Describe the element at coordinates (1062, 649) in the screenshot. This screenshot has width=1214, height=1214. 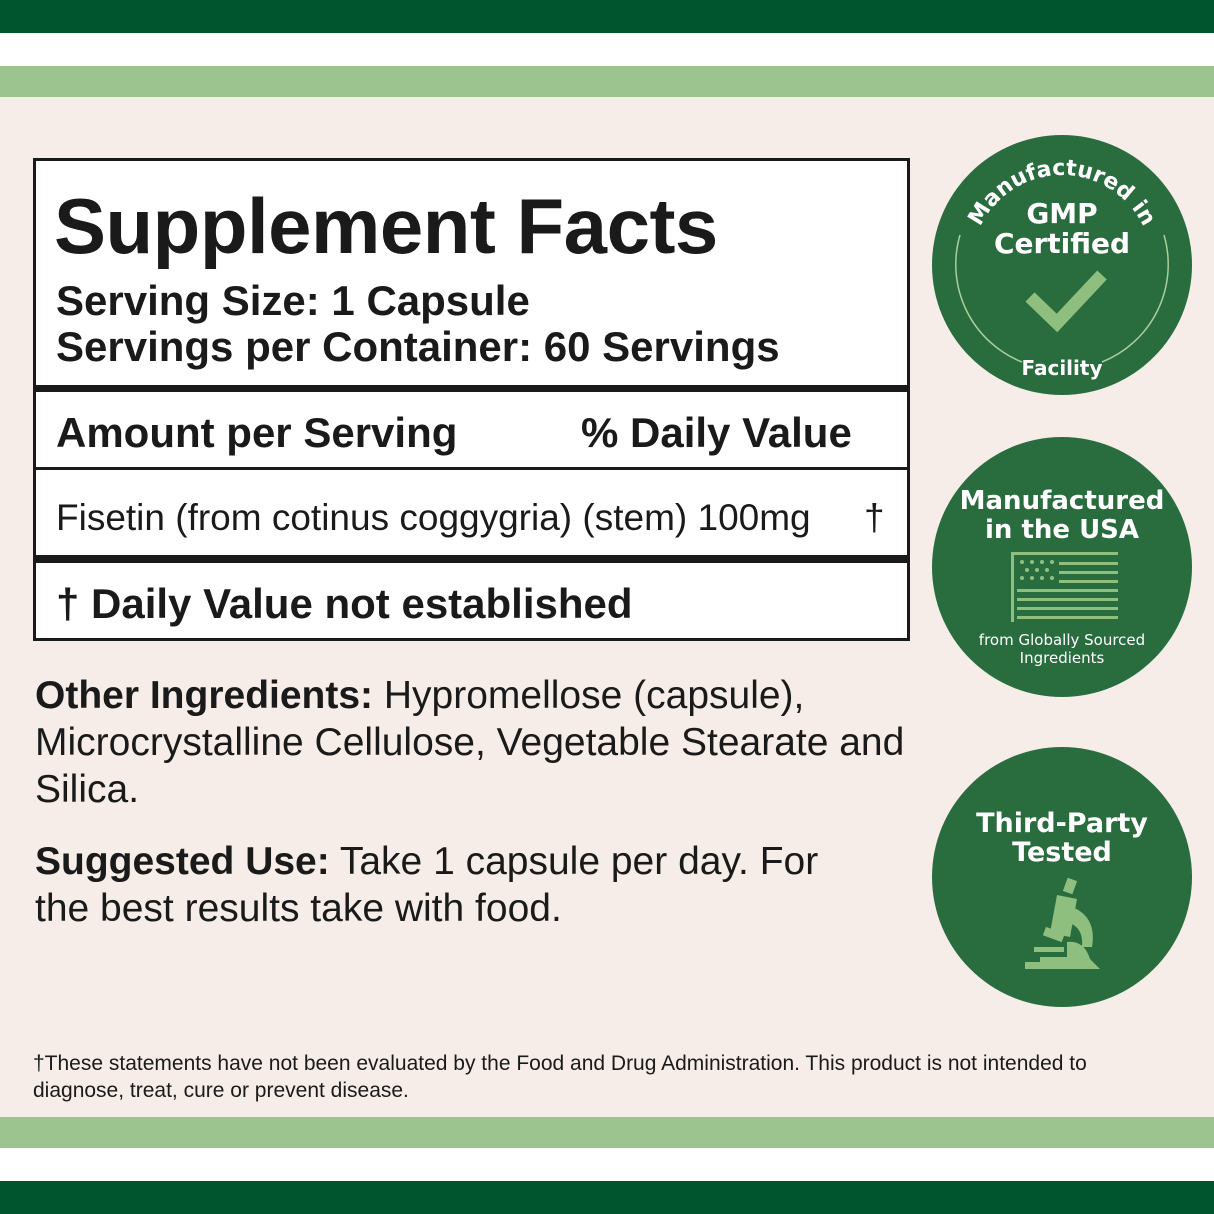
I see `usa-subtitle: from Globally Sourced Ingredients` at that location.